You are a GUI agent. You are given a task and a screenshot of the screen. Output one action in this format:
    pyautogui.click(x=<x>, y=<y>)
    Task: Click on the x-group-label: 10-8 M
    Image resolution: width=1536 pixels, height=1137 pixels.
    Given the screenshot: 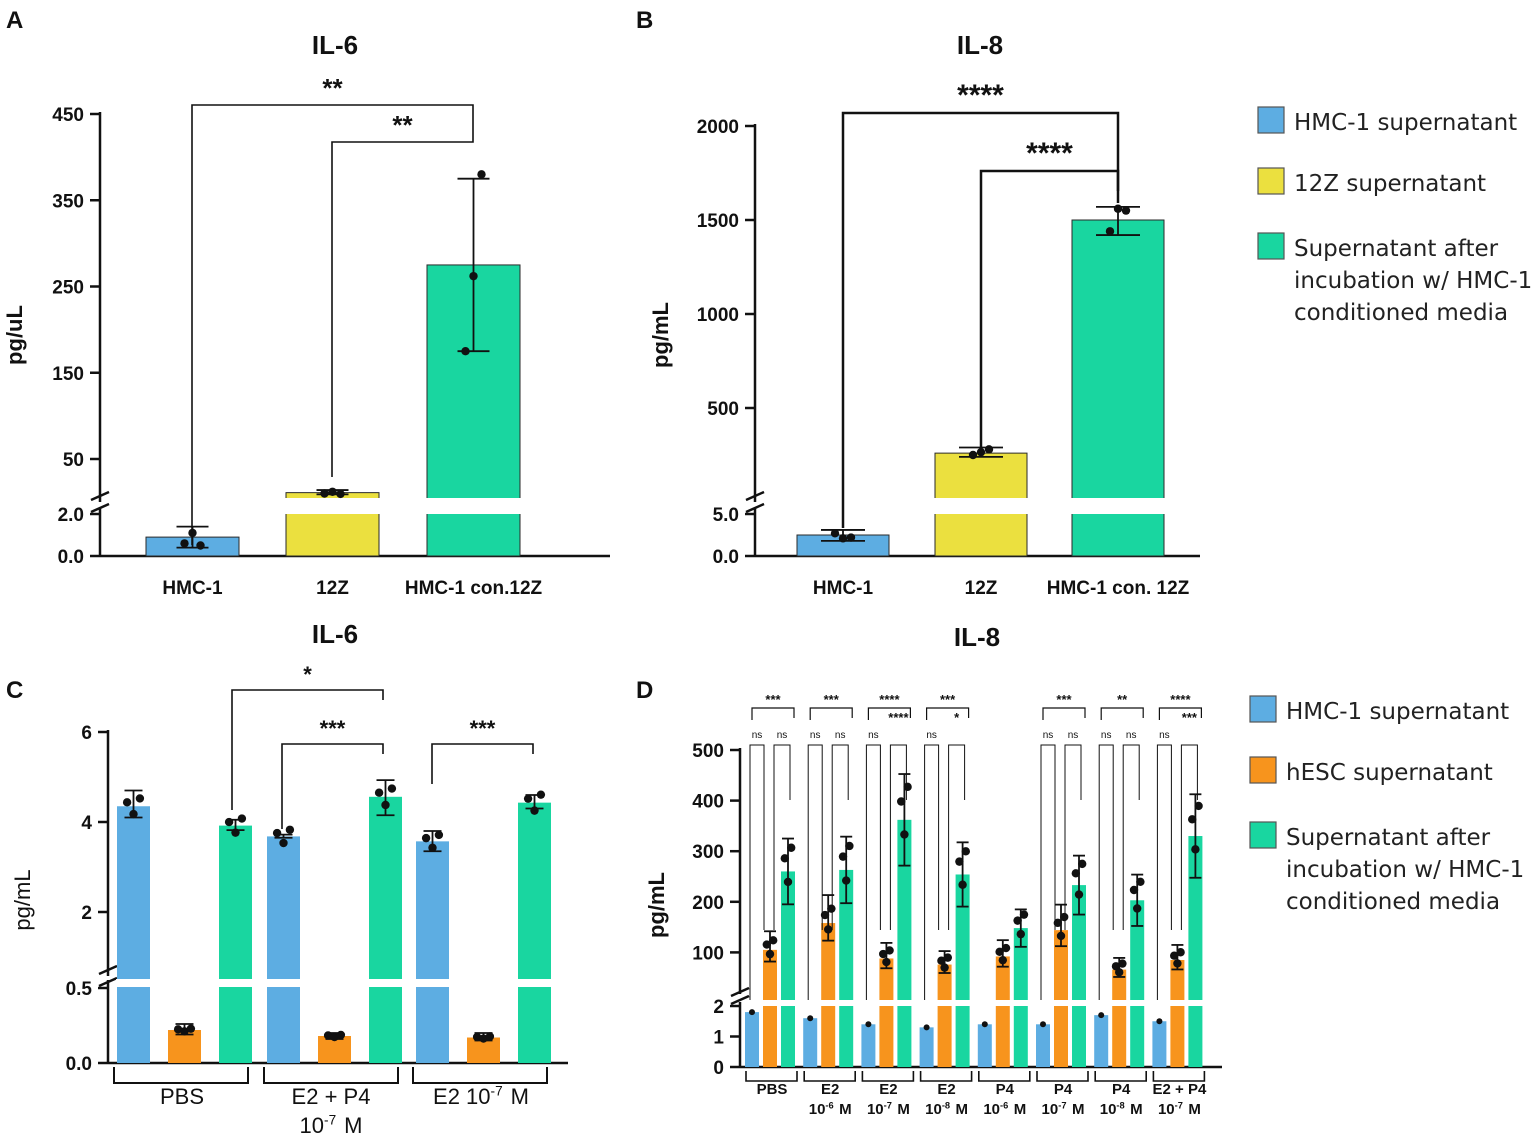 What is the action you would take?
    pyautogui.click(x=946, y=1109)
    